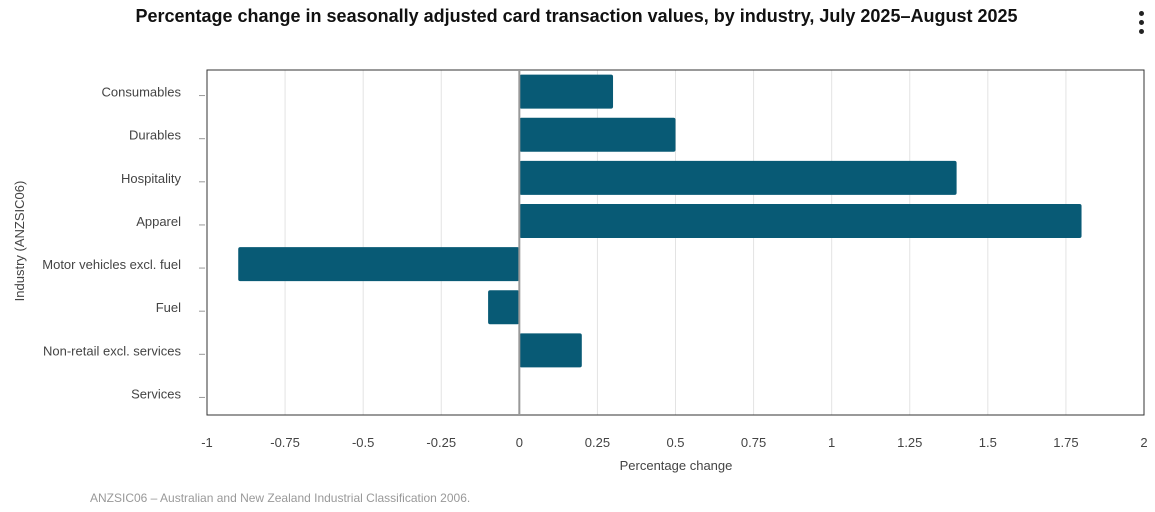  I want to click on chart-menu-button, so click(1142, 23).